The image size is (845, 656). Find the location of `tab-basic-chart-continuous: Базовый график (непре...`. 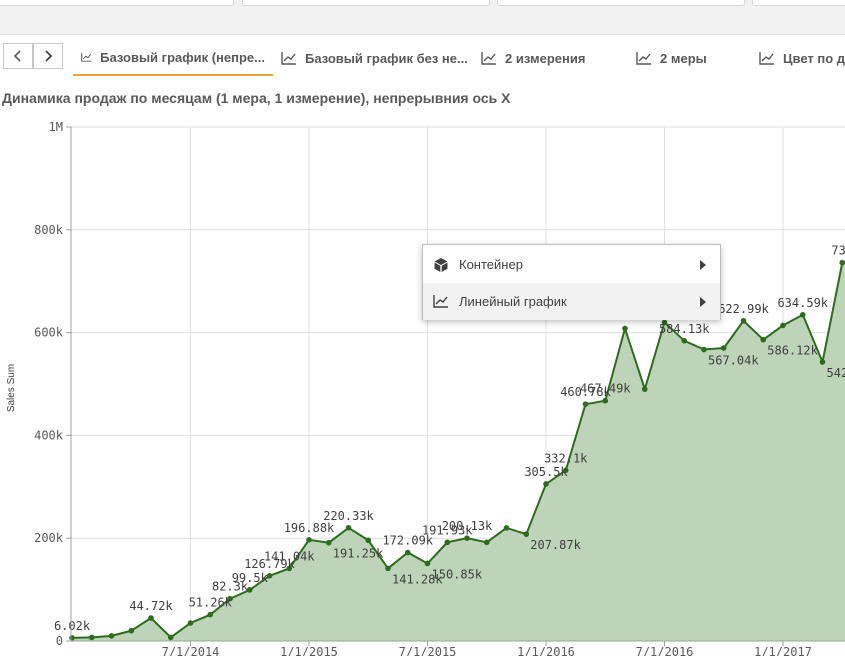

tab-basic-chart-continuous: Базовый график (непре... is located at coordinates (173, 58).